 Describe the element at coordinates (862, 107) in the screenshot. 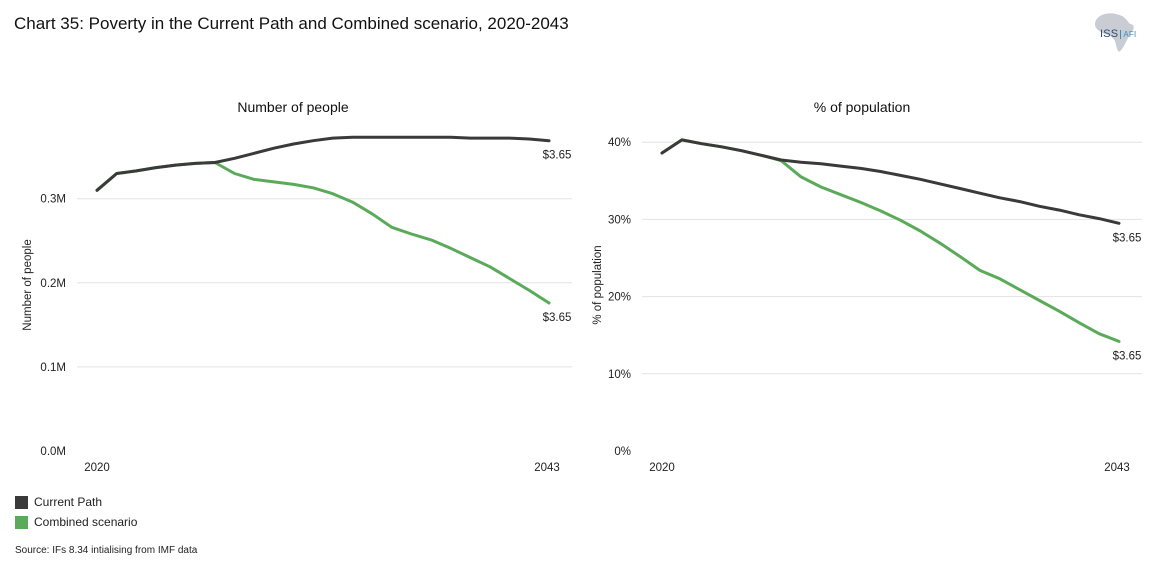

I see `chart-title: % of population` at that location.